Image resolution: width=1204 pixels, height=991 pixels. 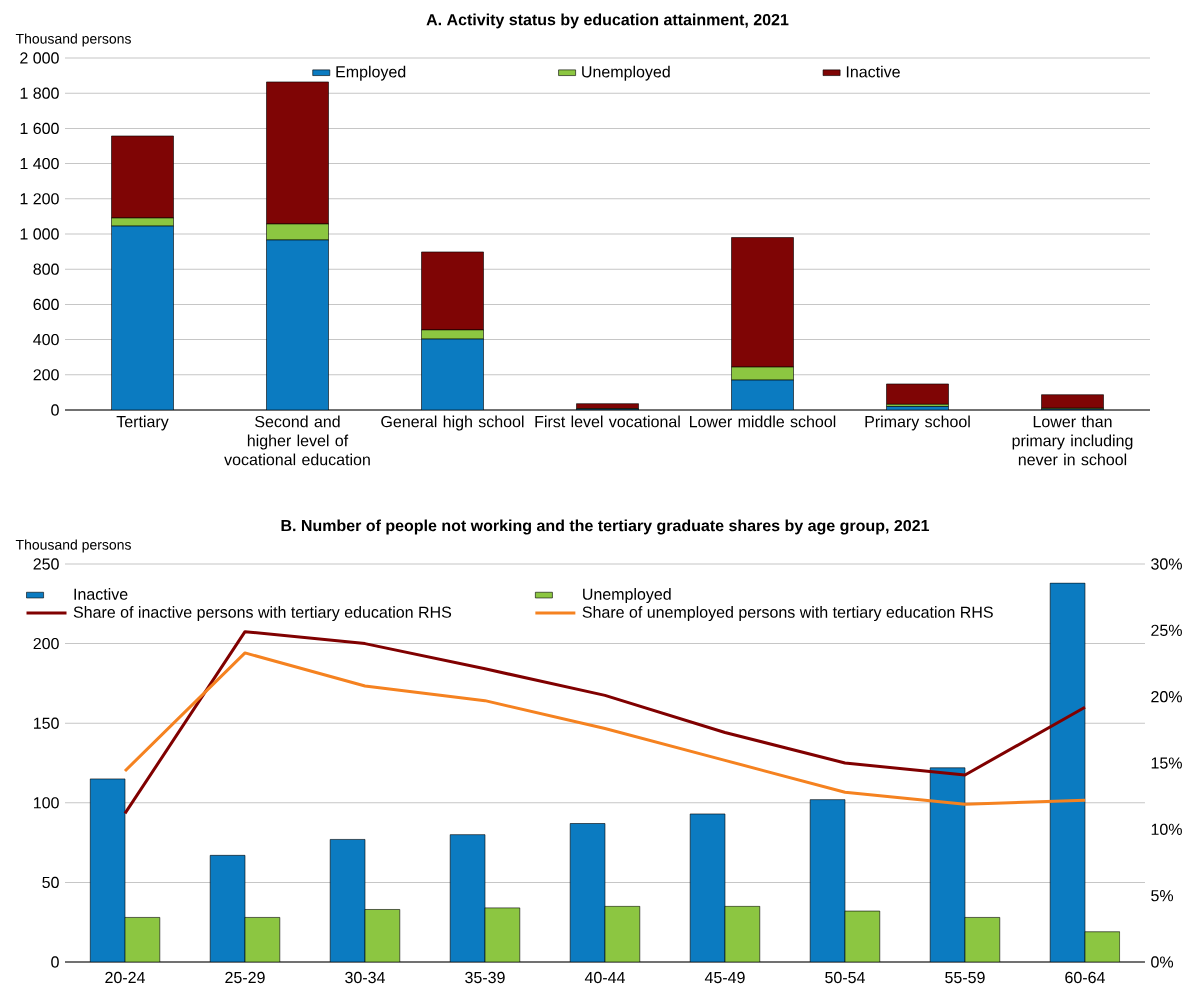 What do you see at coordinates (46, 723) in the screenshot?
I see `y-tick-label: 150` at bounding box center [46, 723].